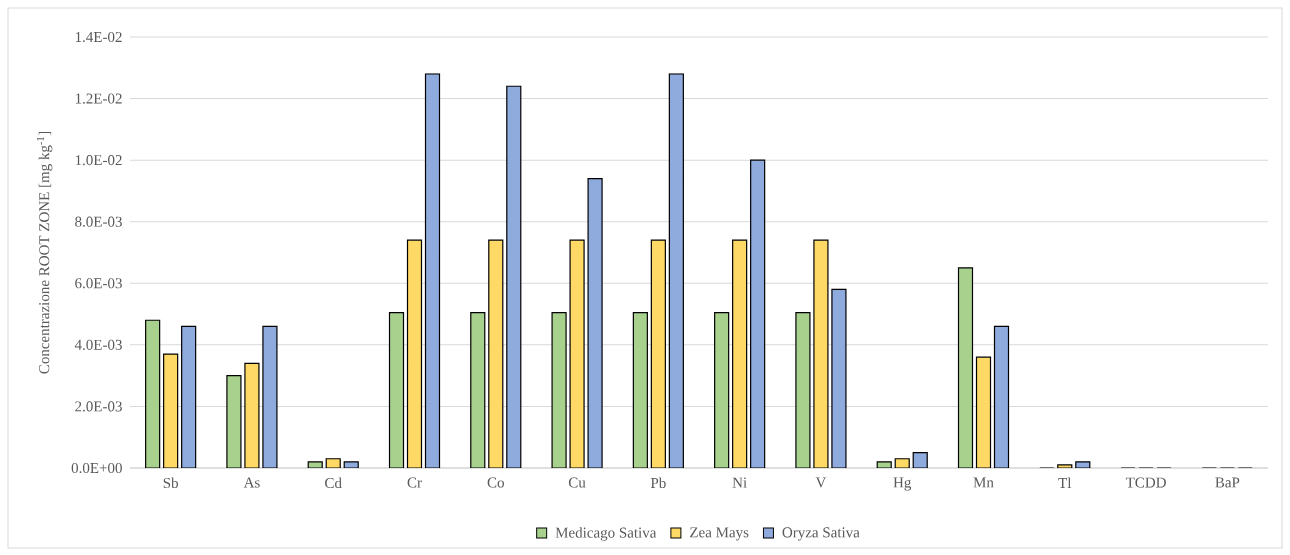 The image size is (1290, 555). What do you see at coordinates (170, 483) in the screenshot?
I see `x-tick-label: Sb` at bounding box center [170, 483].